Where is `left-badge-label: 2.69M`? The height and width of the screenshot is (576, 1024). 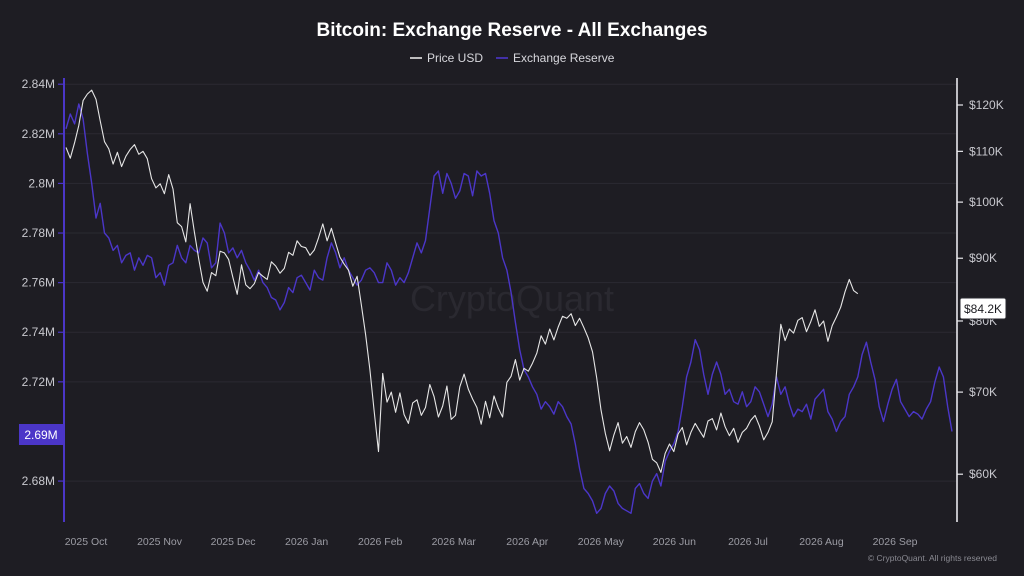 left-badge-label: 2.69M is located at coordinates (40, 435).